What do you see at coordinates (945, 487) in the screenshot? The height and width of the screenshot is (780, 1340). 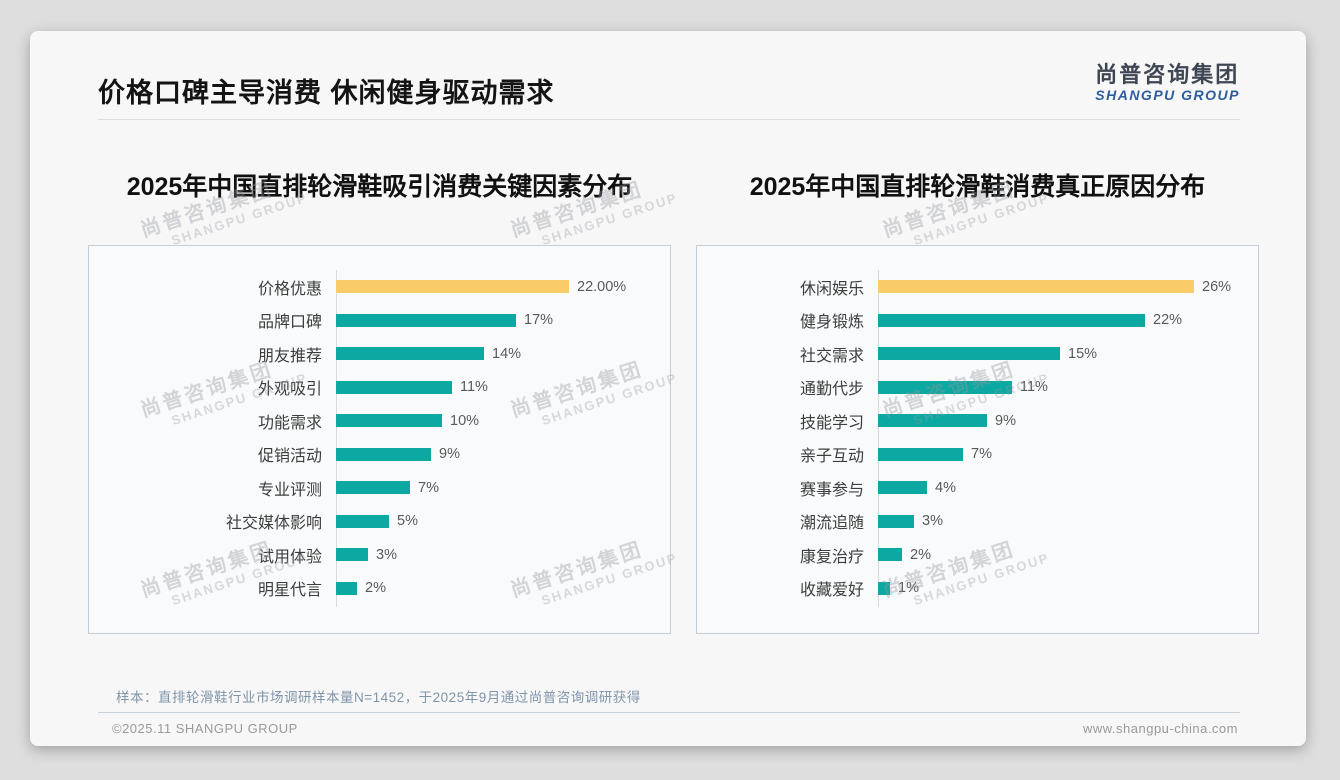 I see `value-label: 4%` at bounding box center [945, 487].